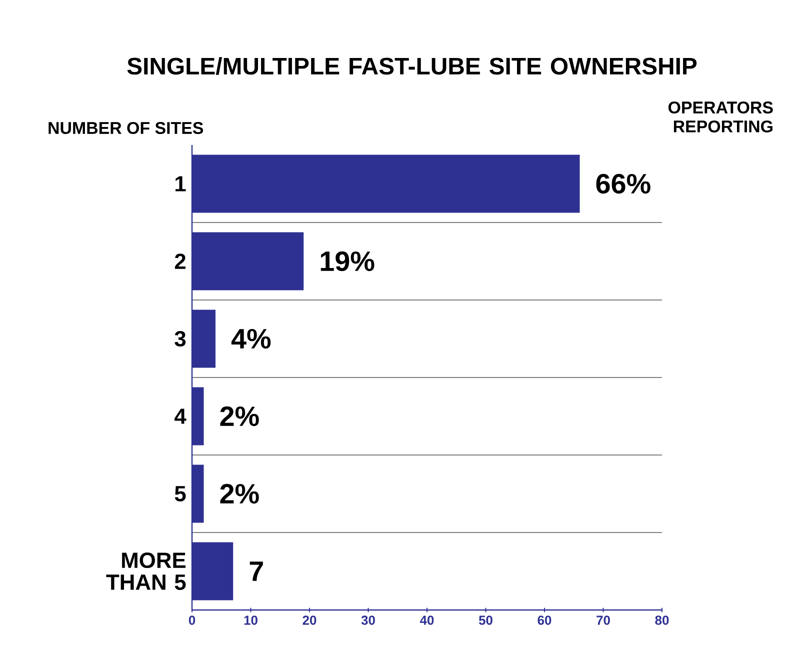  I want to click on text: OPERATORS REPORTING, so click(720, 117).